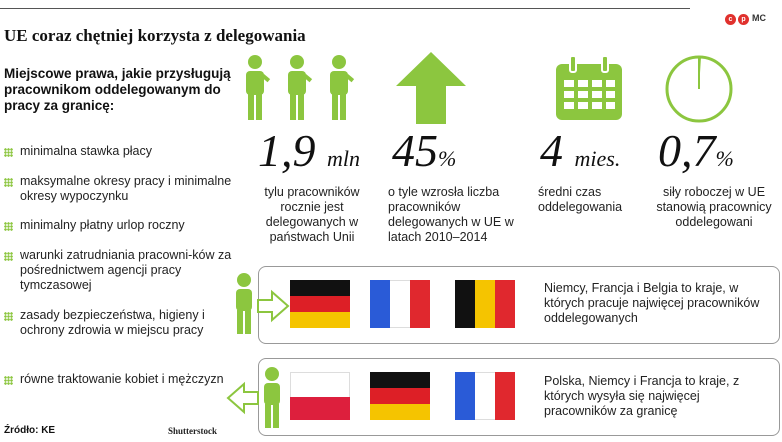  What do you see at coordinates (155, 35) in the screenshot?
I see `page-title: UE coraz chętniej korzysta z delegowania` at bounding box center [155, 35].